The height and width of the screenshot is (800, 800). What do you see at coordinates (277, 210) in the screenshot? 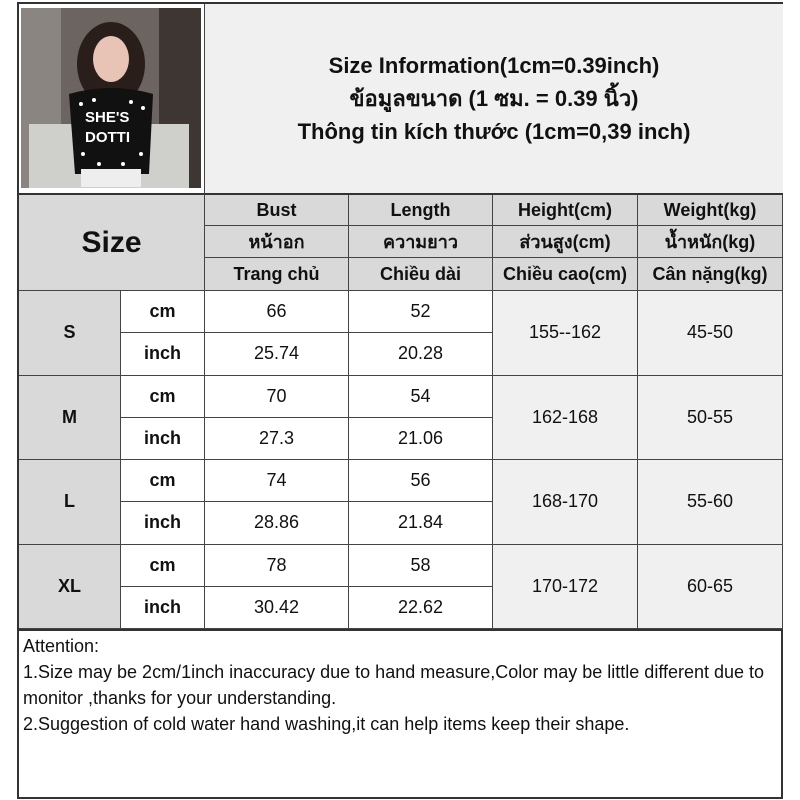
I see `column-header-en: Bust` at bounding box center [277, 210].